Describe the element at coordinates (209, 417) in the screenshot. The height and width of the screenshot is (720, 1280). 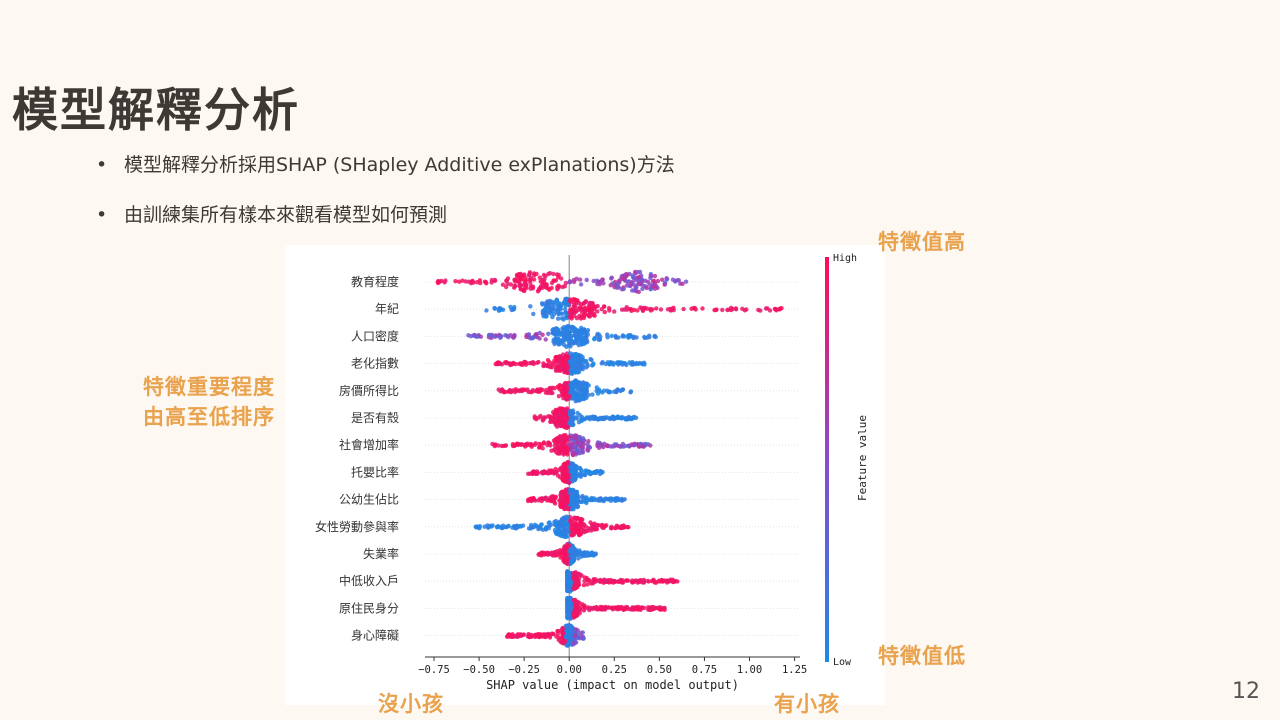
I see `annotation-importance-line2: 由高至低排序` at that location.